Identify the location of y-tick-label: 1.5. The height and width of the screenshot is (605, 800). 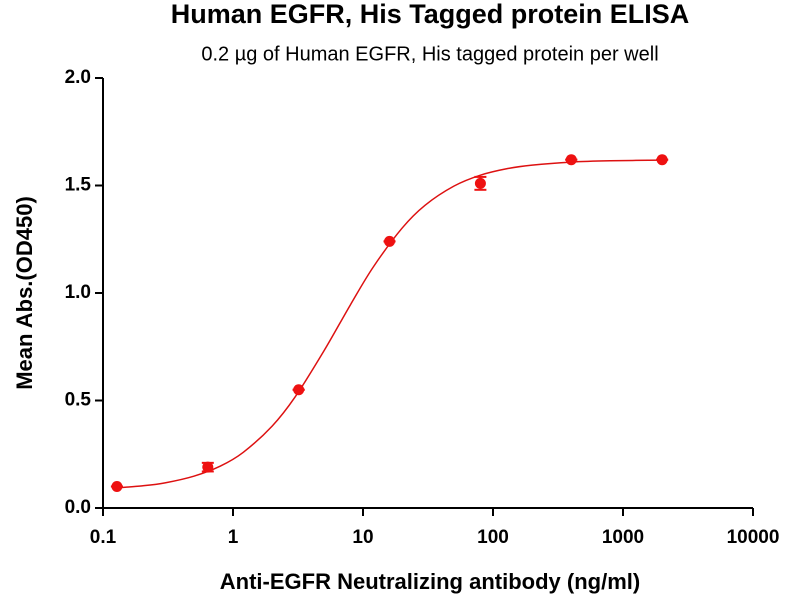
(78, 185).